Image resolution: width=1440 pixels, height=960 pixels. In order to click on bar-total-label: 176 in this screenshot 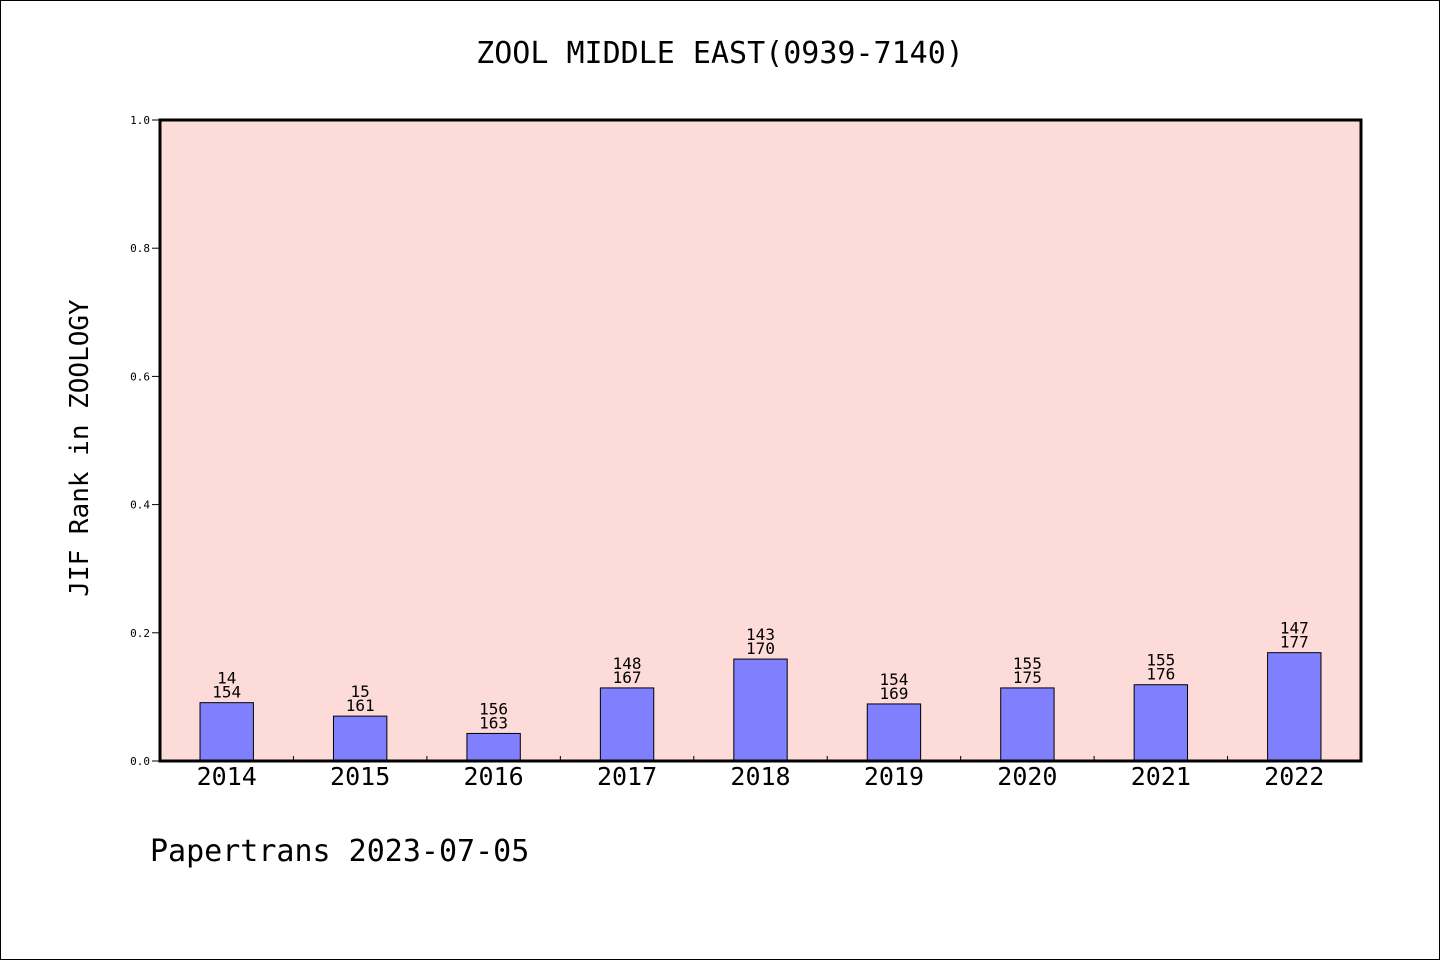, I will do `click(1160, 674)`.